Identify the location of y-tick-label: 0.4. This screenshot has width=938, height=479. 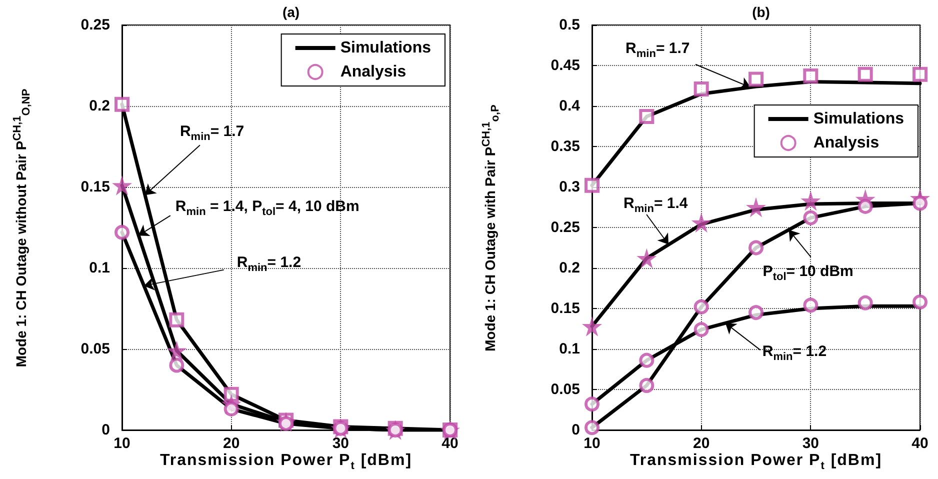
(570, 106).